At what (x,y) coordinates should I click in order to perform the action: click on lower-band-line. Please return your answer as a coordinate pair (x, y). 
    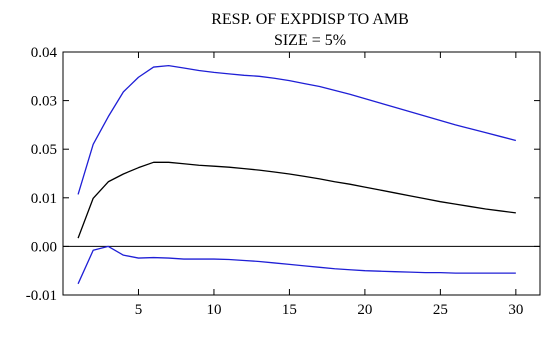
    Looking at the image, I should click on (296, 265).